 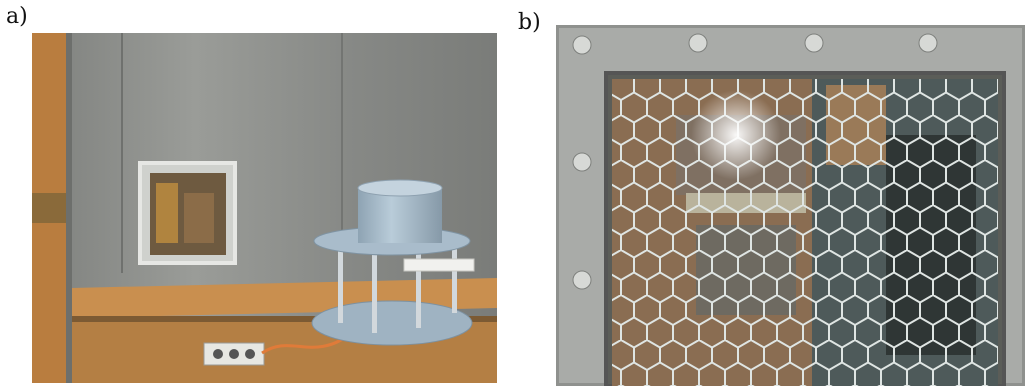 I want to click on panel-b-label: b), so click(x=529, y=22).